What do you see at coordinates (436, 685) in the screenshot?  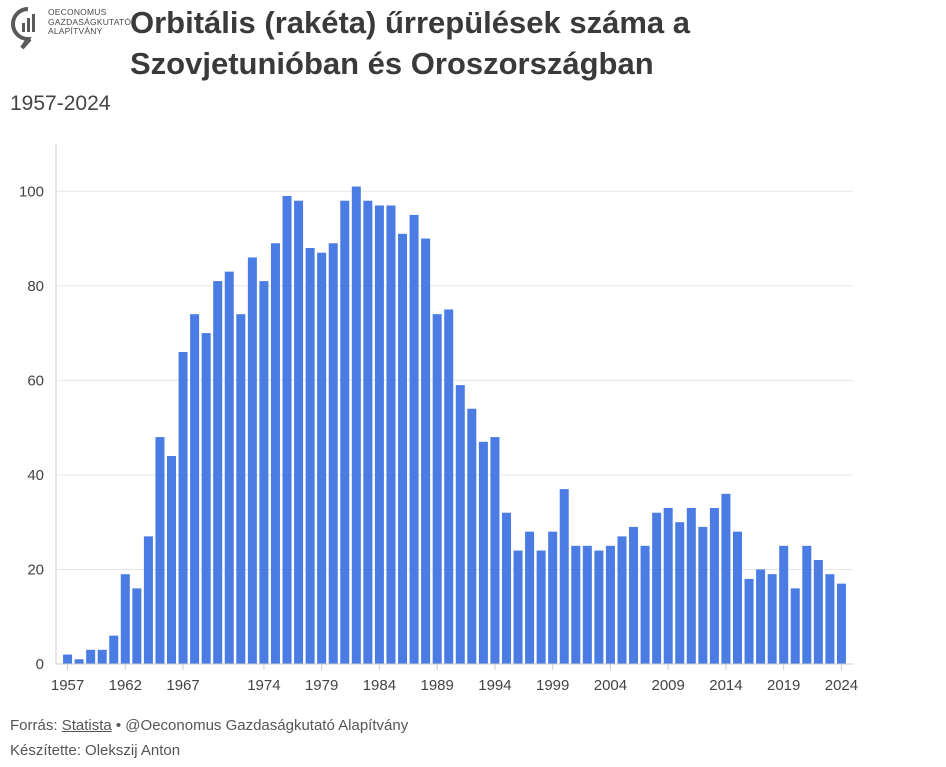 I see `x-tick-label: 1989` at bounding box center [436, 685].